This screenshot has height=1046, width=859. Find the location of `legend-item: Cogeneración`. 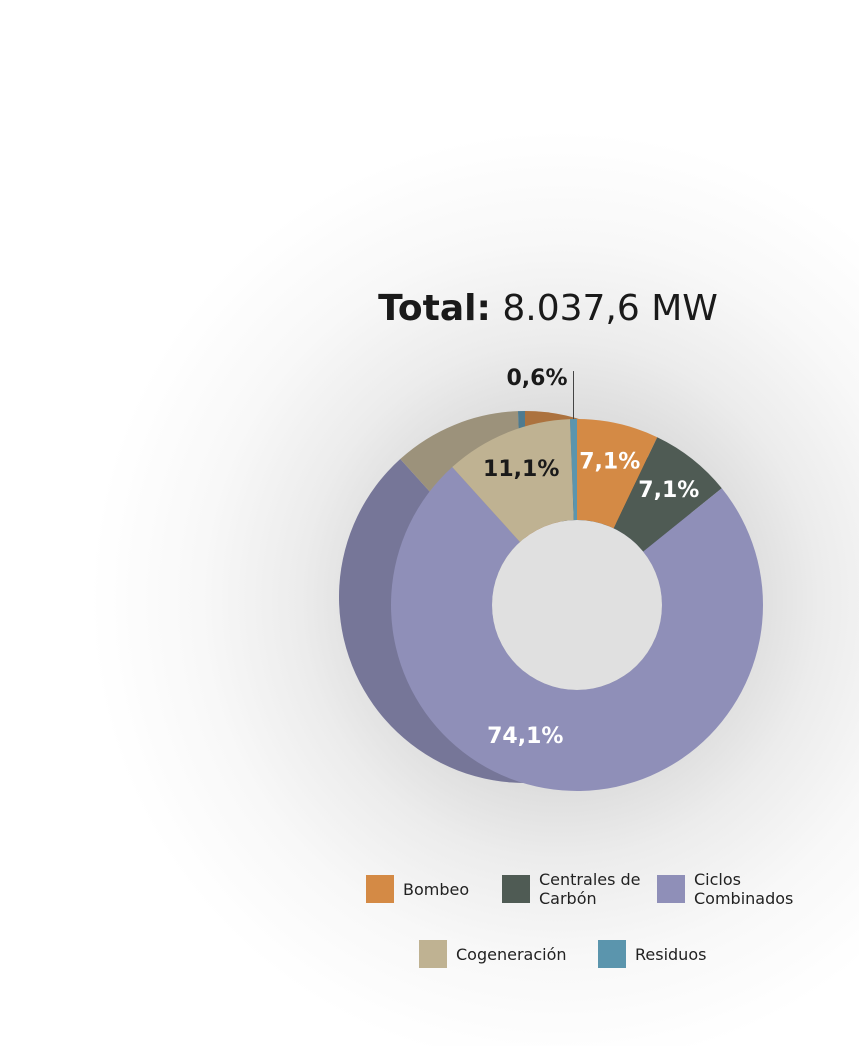

legend-item: Cogeneración is located at coordinates (493, 954).